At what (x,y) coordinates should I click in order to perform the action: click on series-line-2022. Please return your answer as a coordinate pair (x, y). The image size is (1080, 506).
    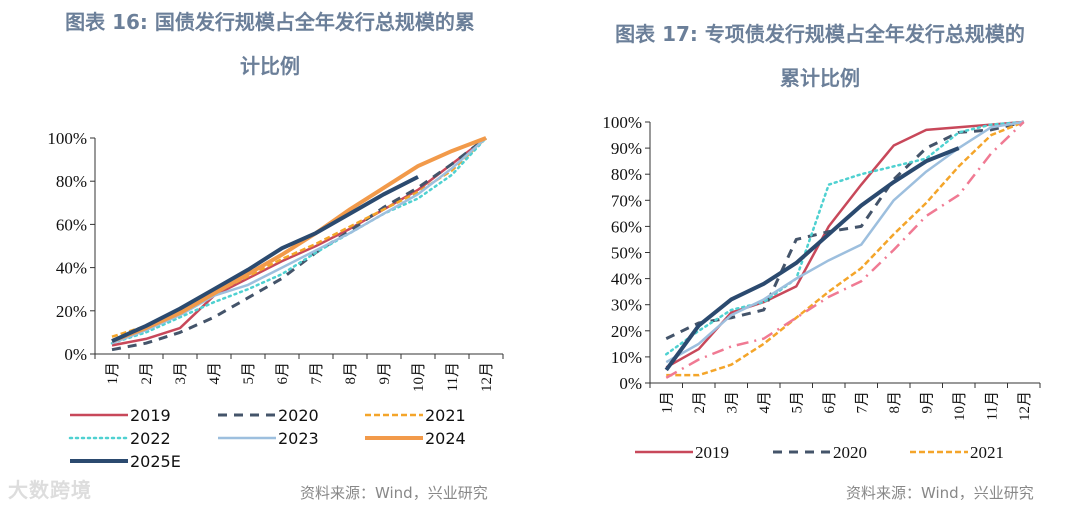
    Looking at the image, I should click on (299, 240).